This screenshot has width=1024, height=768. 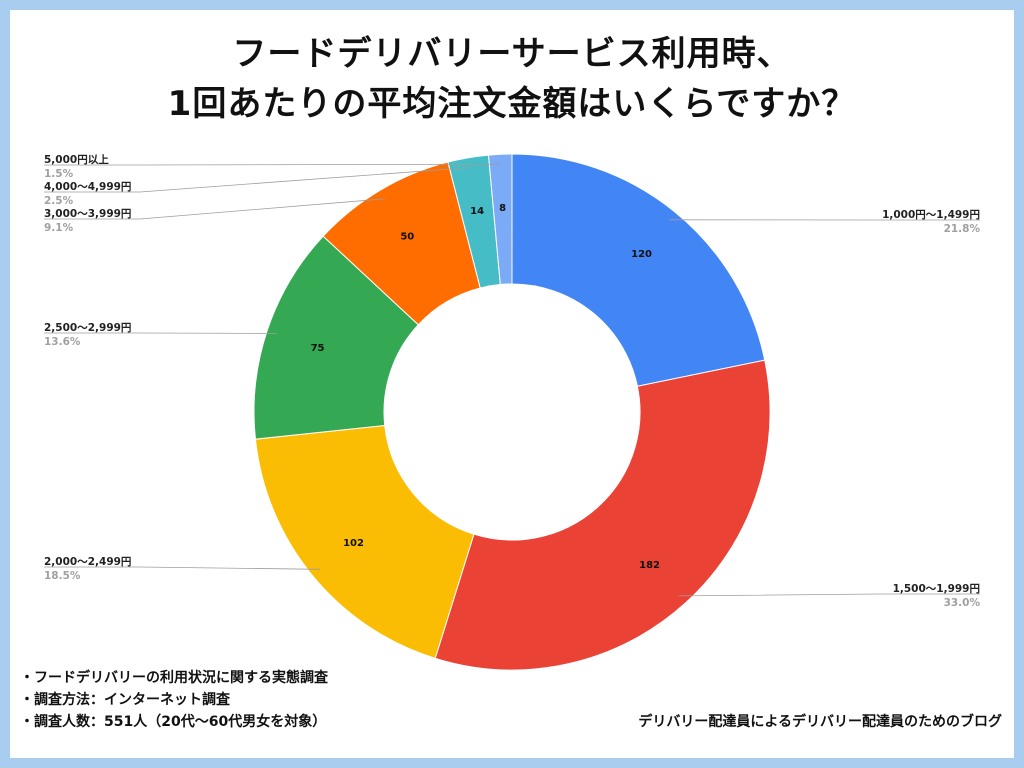 What do you see at coordinates (641, 254) in the screenshot?
I see `slice-value-label: 120` at bounding box center [641, 254].